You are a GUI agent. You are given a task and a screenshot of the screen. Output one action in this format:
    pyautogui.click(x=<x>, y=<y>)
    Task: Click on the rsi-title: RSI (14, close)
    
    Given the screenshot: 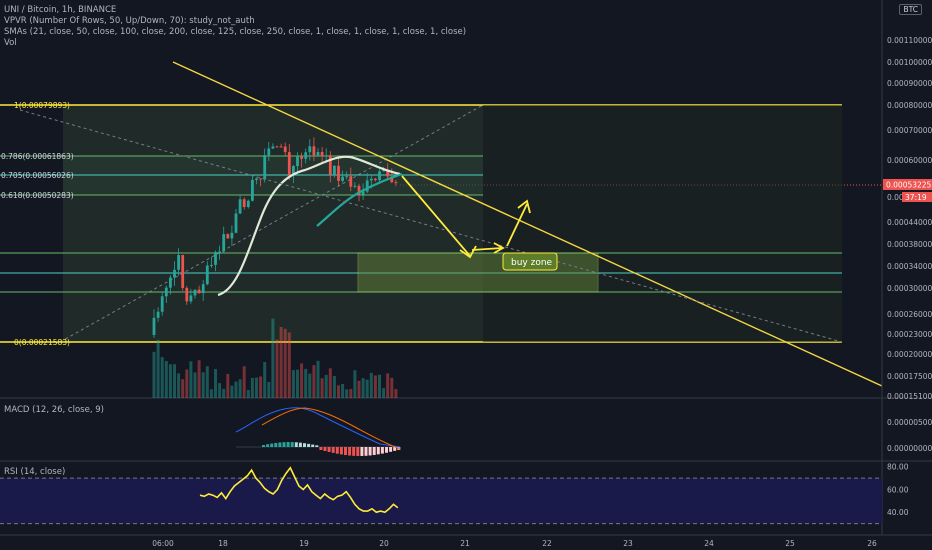 What is the action you would take?
    pyautogui.click(x=35, y=472)
    